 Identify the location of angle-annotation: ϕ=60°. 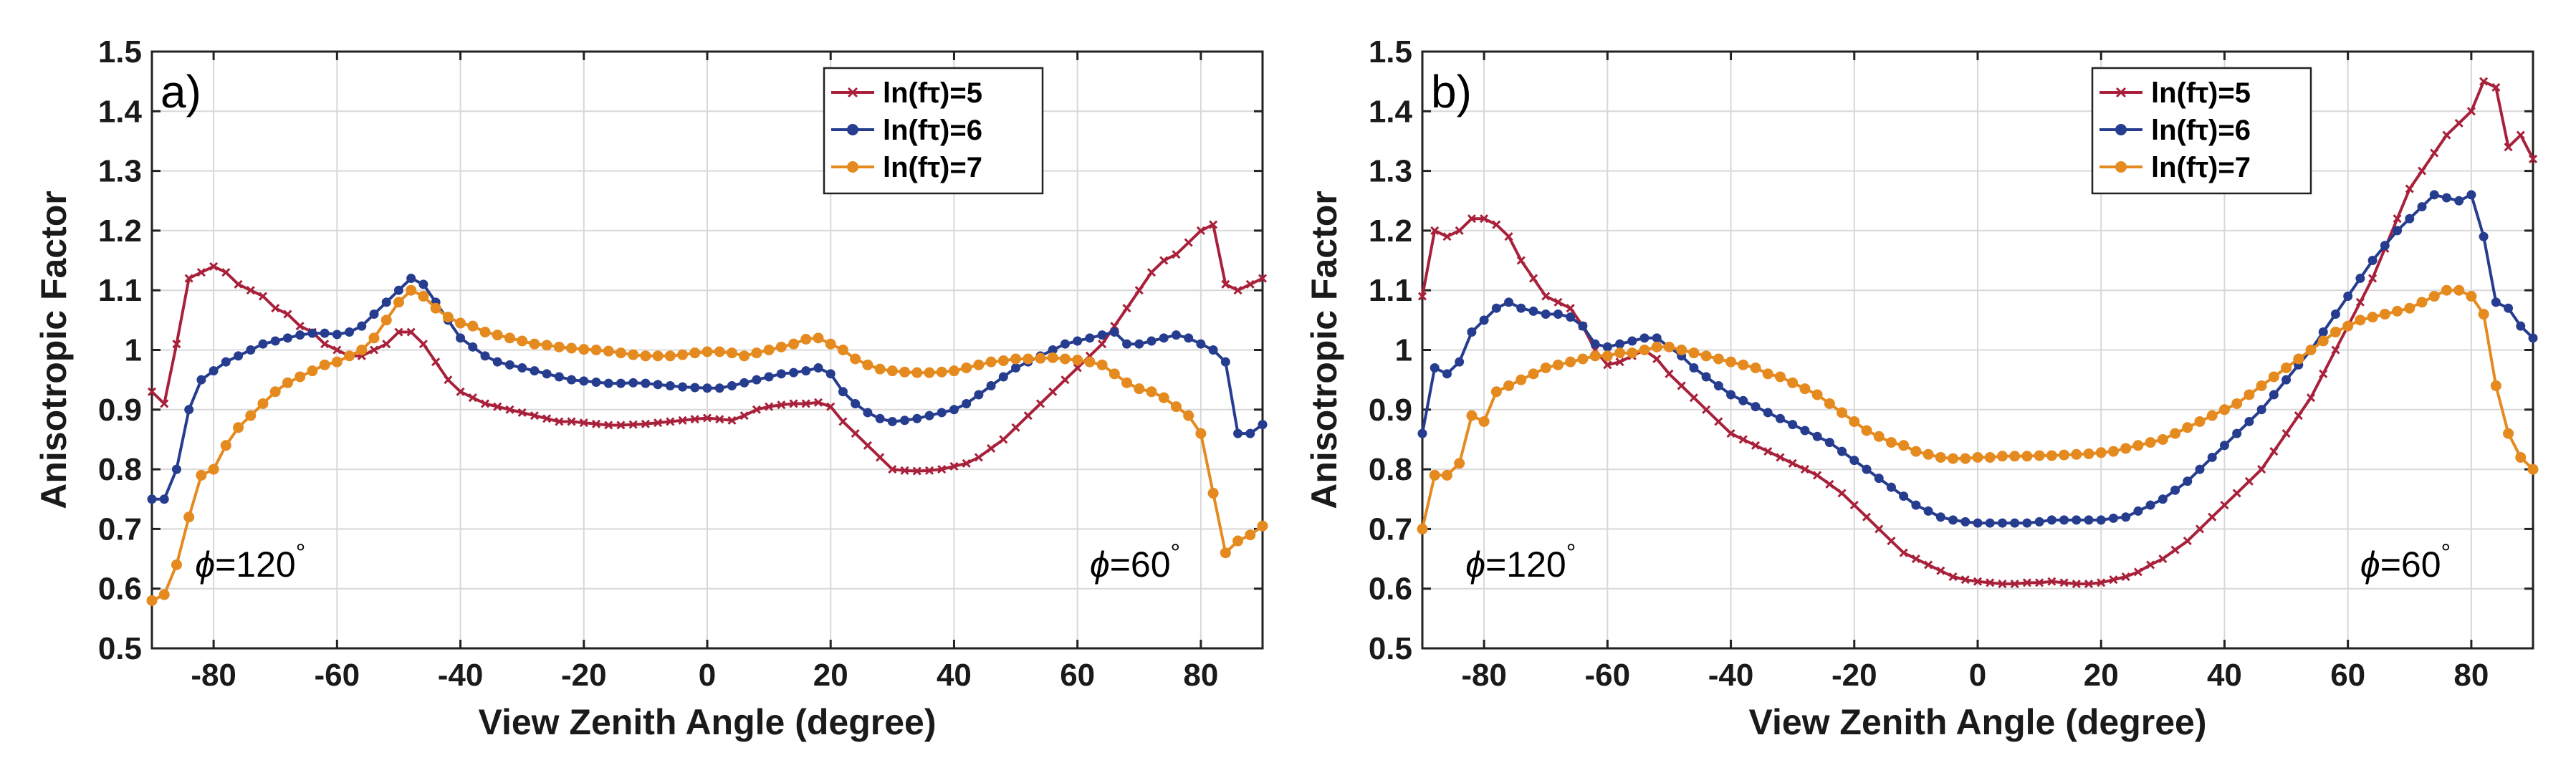
(1135, 562).